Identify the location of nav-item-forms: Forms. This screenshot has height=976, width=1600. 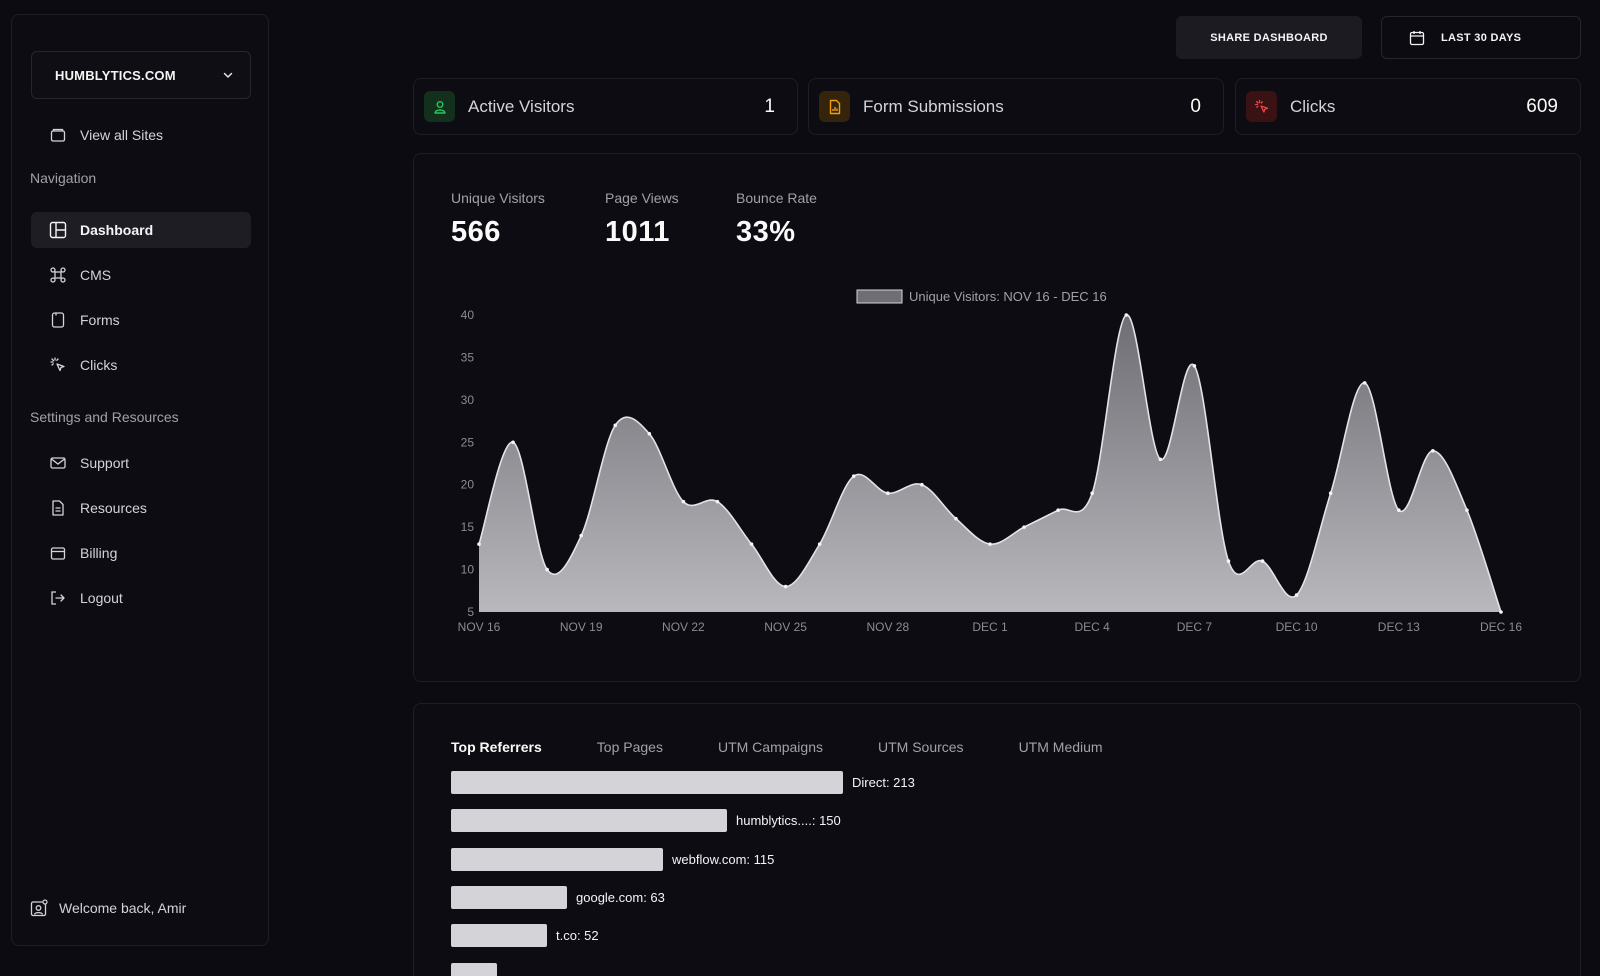
(141, 320).